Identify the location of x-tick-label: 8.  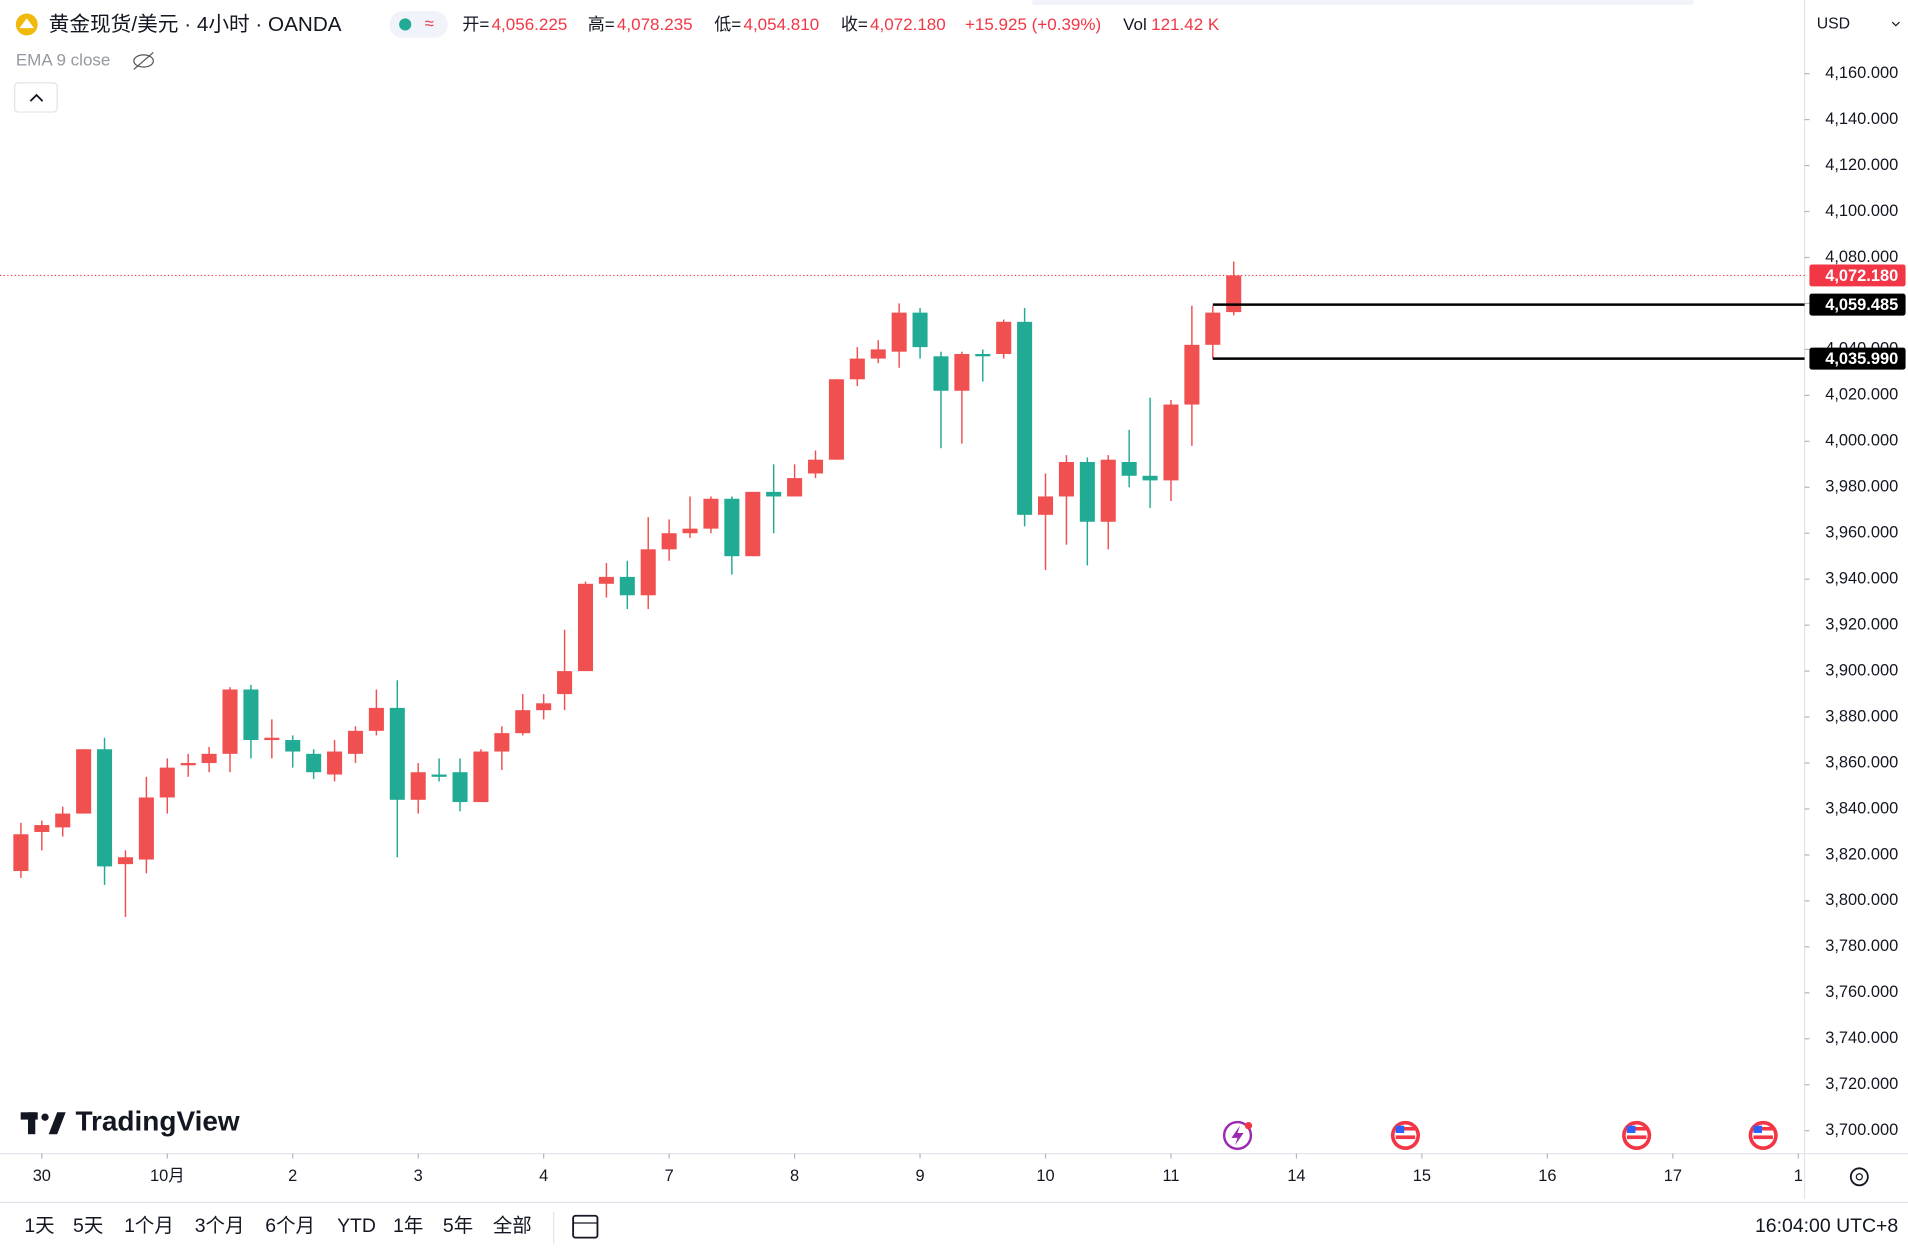
(794, 1176).